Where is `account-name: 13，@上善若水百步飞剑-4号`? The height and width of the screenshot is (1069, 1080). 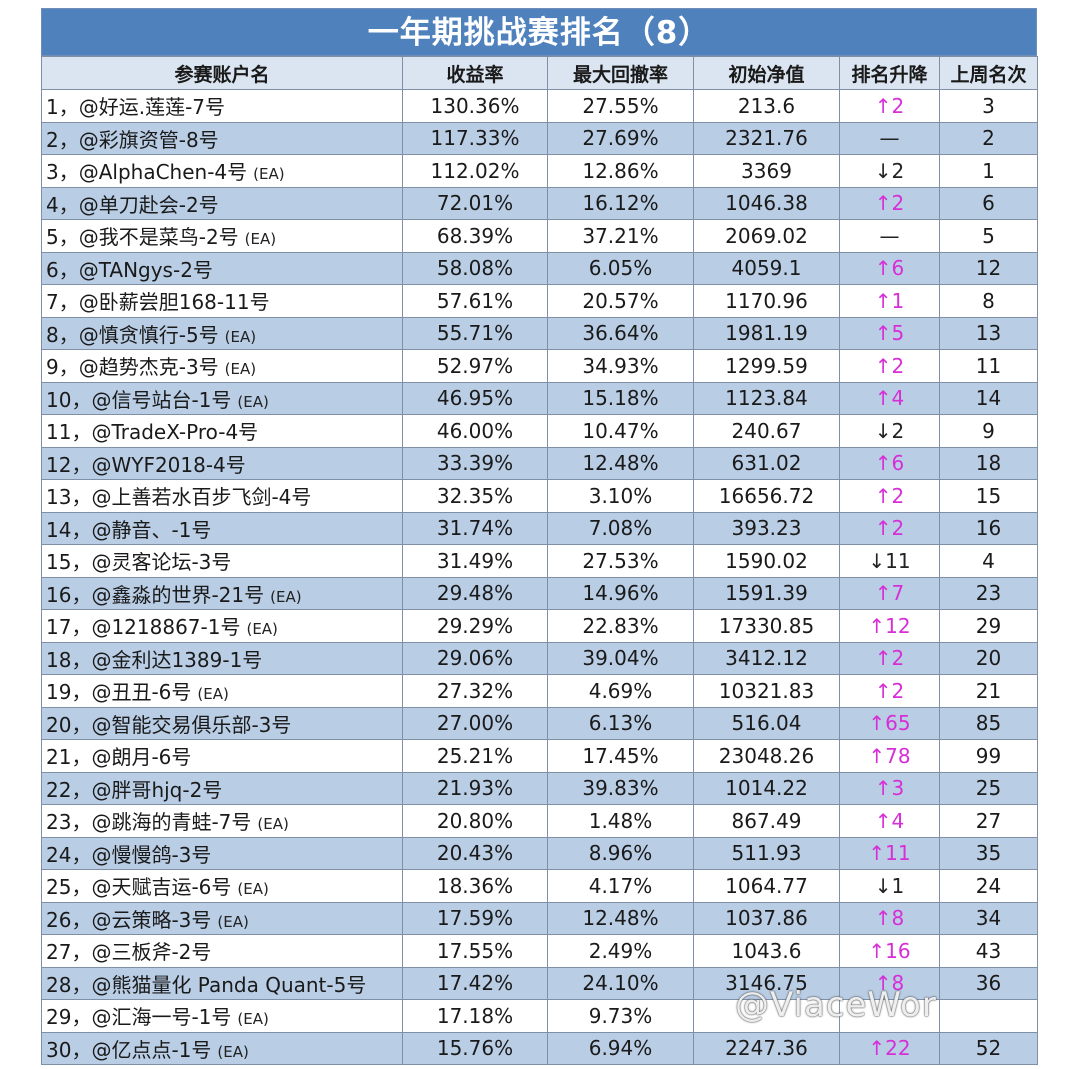 account-name: 13，@上善若水百步飞剑-4号 is located at coordinates (179, 497).